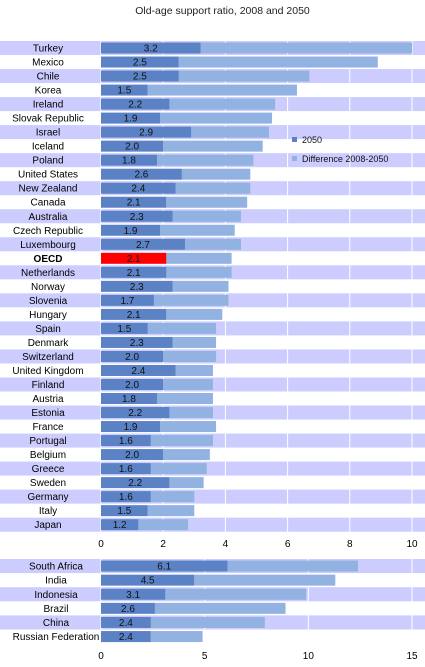  I want to click on tick-label-0-2: 2, so click(163, 544).